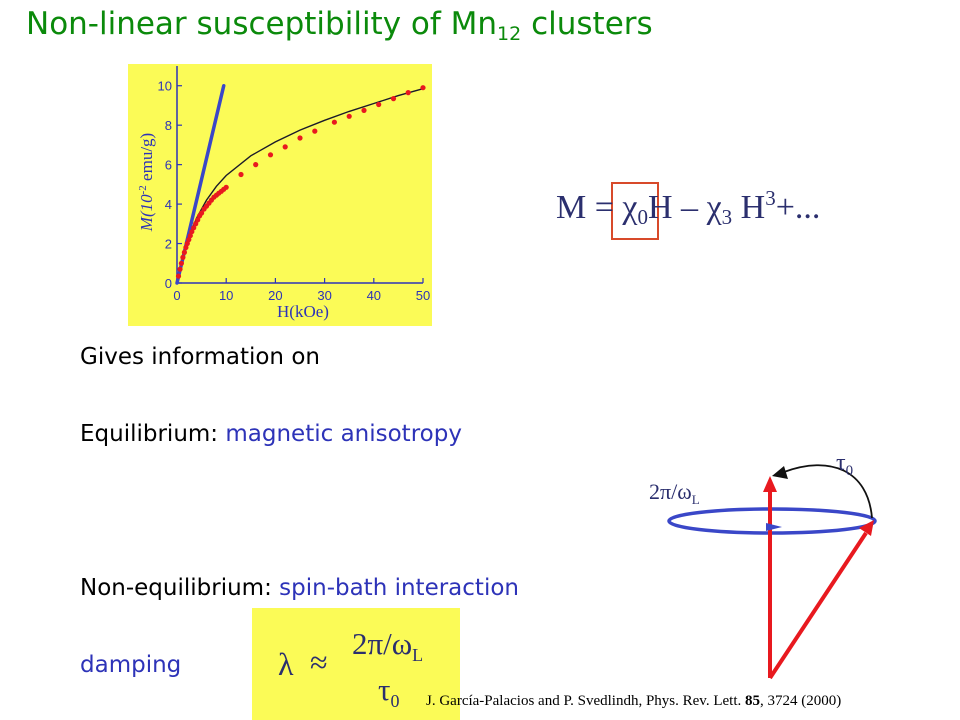 The image size is (960, 720). Describe the element at coordinates (286, 664) in the screenshot. I see `lambda-symbol: λ` at that location.